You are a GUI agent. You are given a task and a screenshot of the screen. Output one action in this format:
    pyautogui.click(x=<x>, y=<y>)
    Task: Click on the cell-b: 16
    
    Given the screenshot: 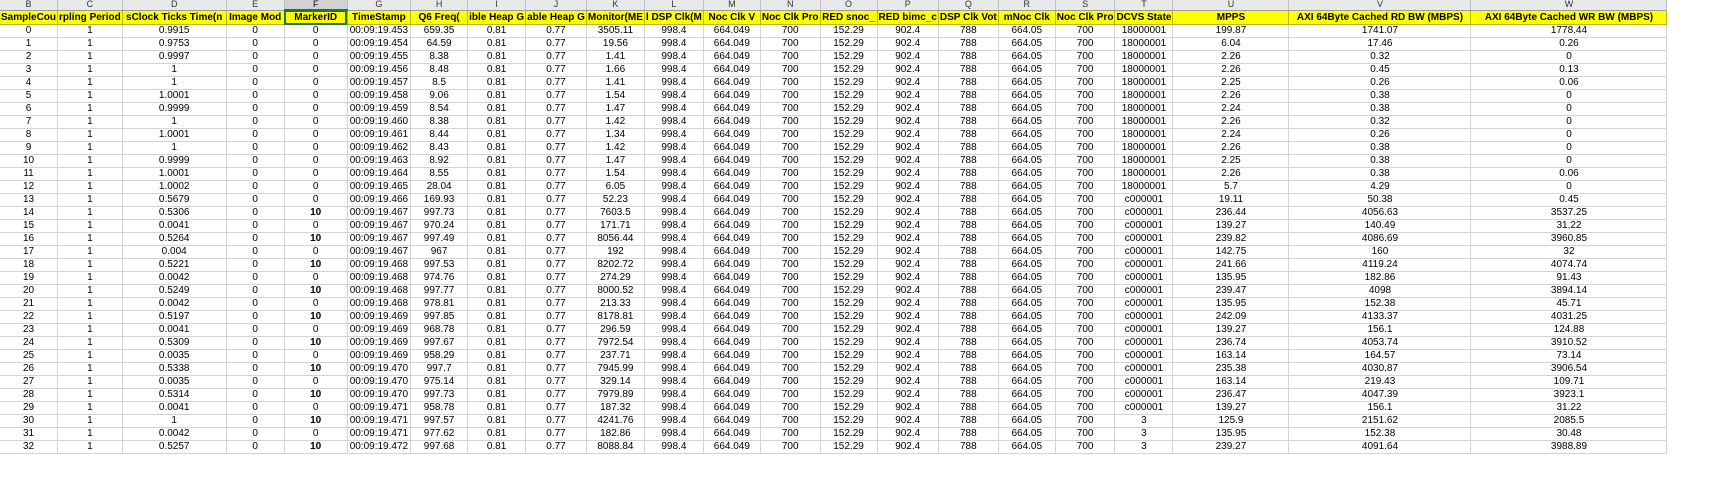 What is the action you would take?
    pyautogui.click(x=29, y=239)
    